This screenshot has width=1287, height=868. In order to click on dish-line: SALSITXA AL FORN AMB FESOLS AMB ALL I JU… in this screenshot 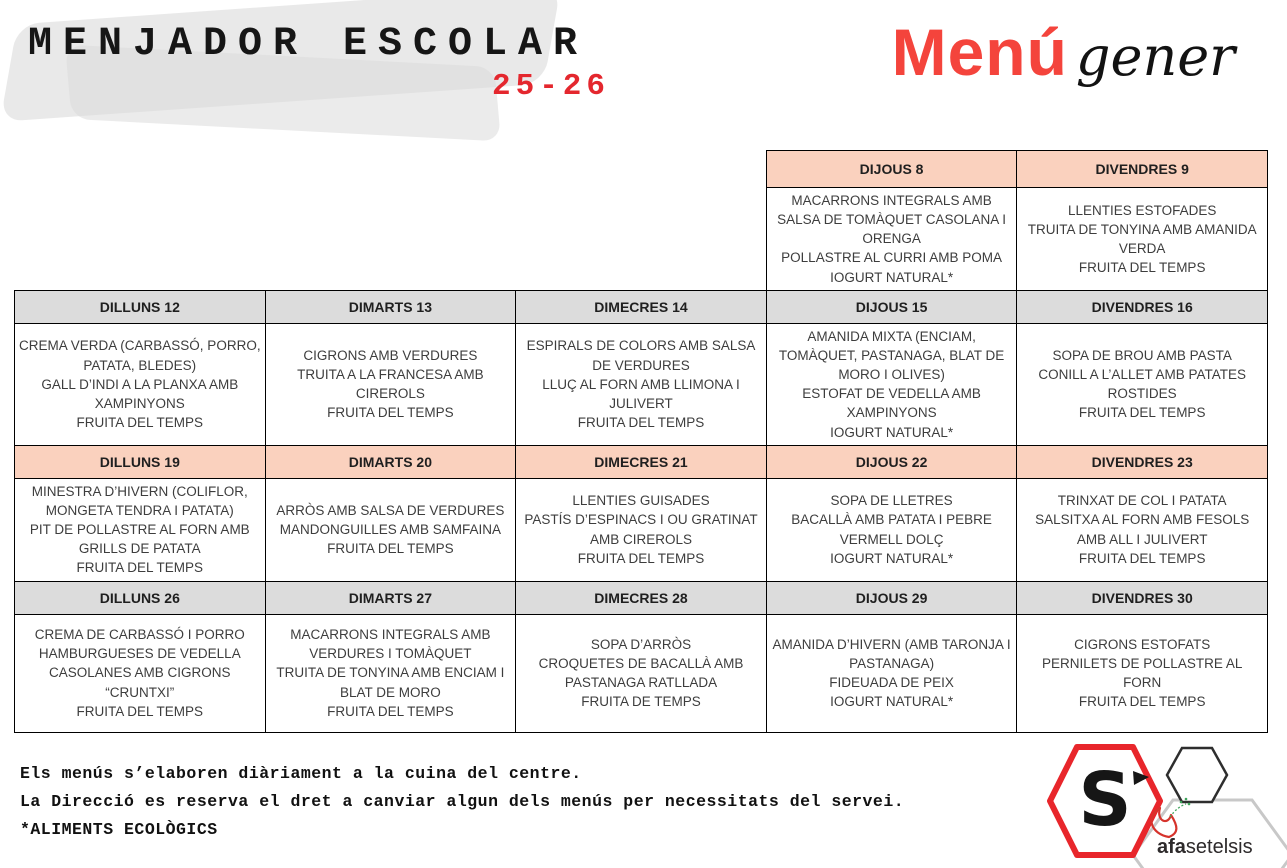, I will do `click(1142, 529)`.